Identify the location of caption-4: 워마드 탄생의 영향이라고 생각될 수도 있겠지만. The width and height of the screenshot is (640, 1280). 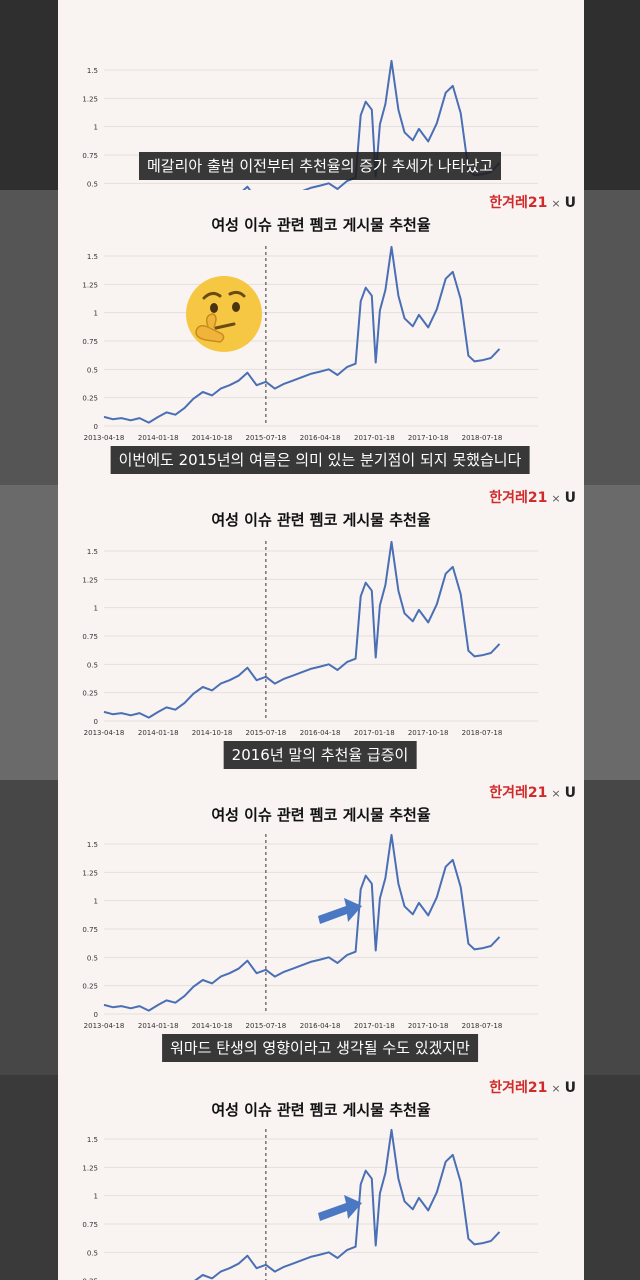
(320, 1048).